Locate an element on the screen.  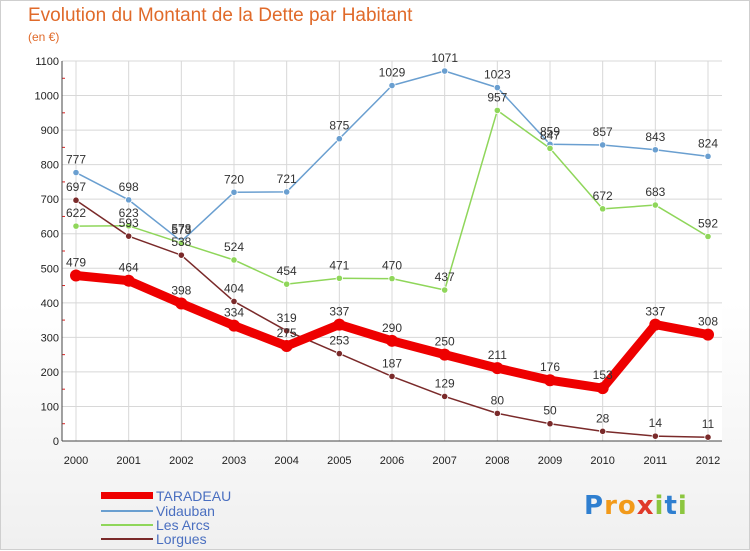
x-tick-label: 2002 is located at coordinates (181, 461).